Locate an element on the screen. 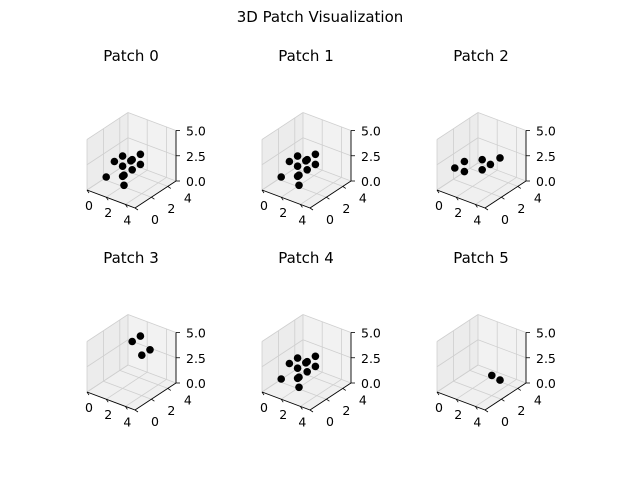 The width and height of the screenshot is (640, 480). subplot-title: Patch 4 is located at coordinates (306, 258).